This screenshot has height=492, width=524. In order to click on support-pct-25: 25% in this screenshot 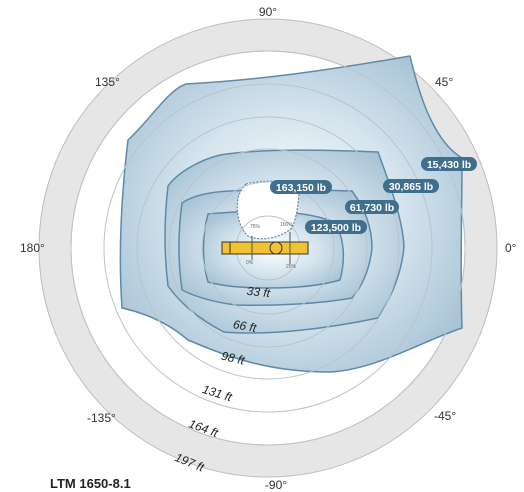, I will do `click(291, 267)`.